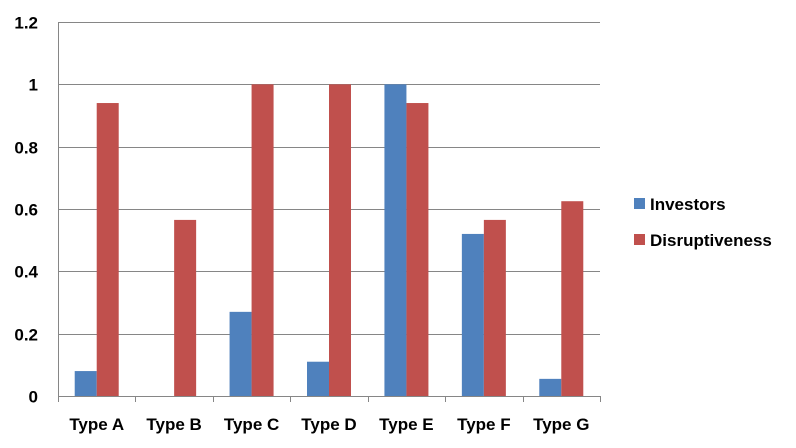 This screenshot has width=796, height=448. I want to click on y-tick-label: 0.2, so click(26, 335).